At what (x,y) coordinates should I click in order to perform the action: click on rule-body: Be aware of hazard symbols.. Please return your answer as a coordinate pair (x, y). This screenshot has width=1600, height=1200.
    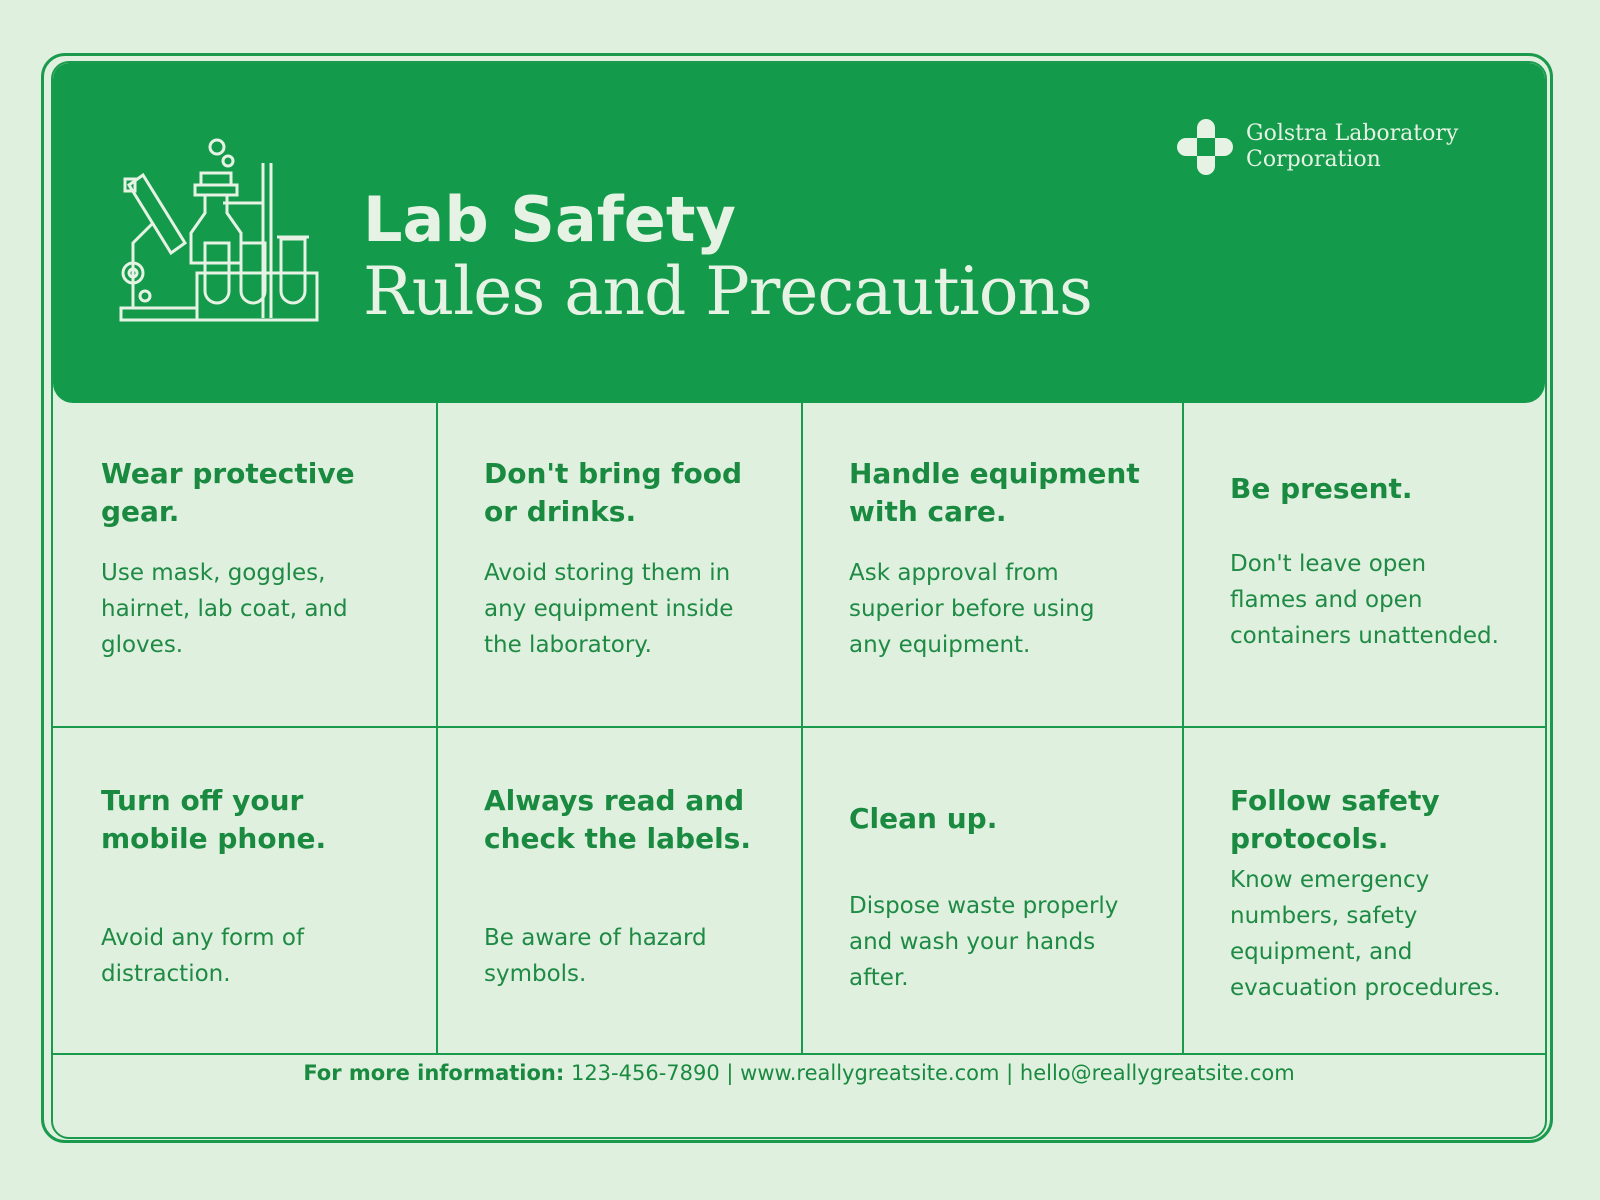
    Looking at the image, I should click on (595, 956).